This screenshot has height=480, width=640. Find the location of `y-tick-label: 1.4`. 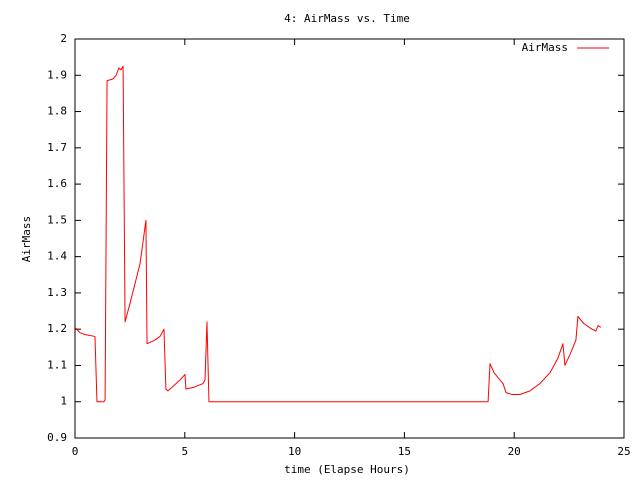

y-tick-label: 1.4 is located at coordinates (57, 256).